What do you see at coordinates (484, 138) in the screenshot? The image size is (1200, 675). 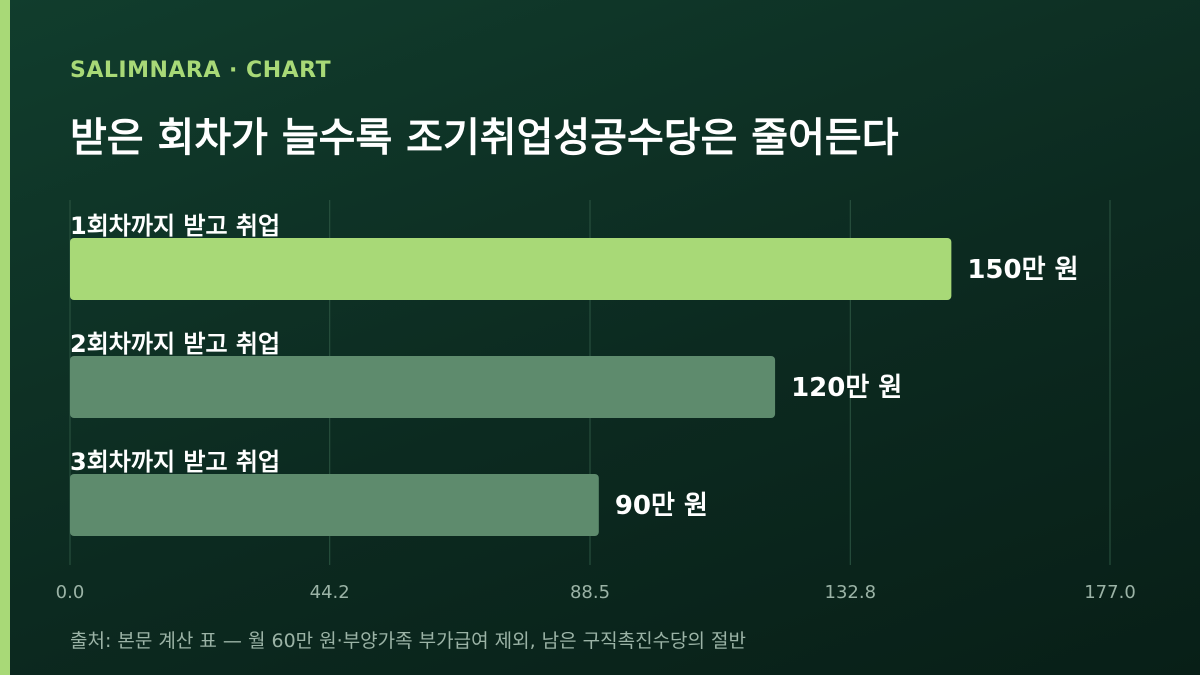 I see `chart-title: 받은 회차가 늘수록 조기취업성공수당은 줄어든다` at bounding box center [484, 138].